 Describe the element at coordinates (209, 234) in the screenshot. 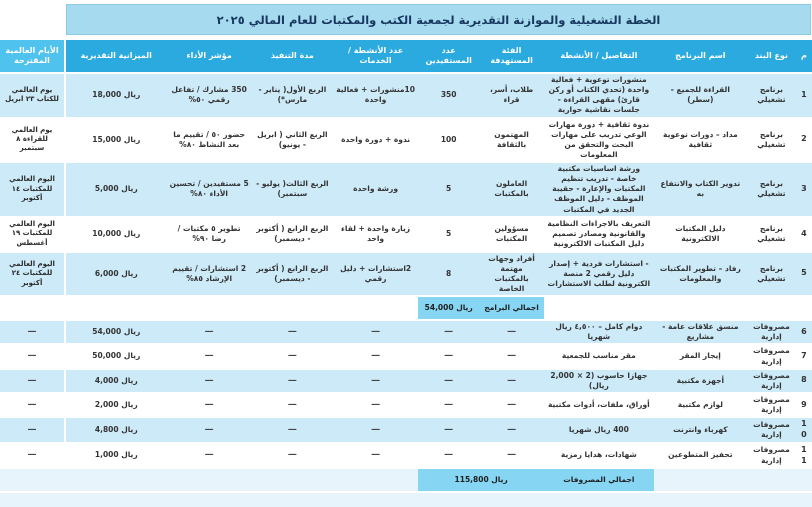

I see `cell-indicator: تطوير ٥ مكتبات / رضا ٩٠%` at that location.